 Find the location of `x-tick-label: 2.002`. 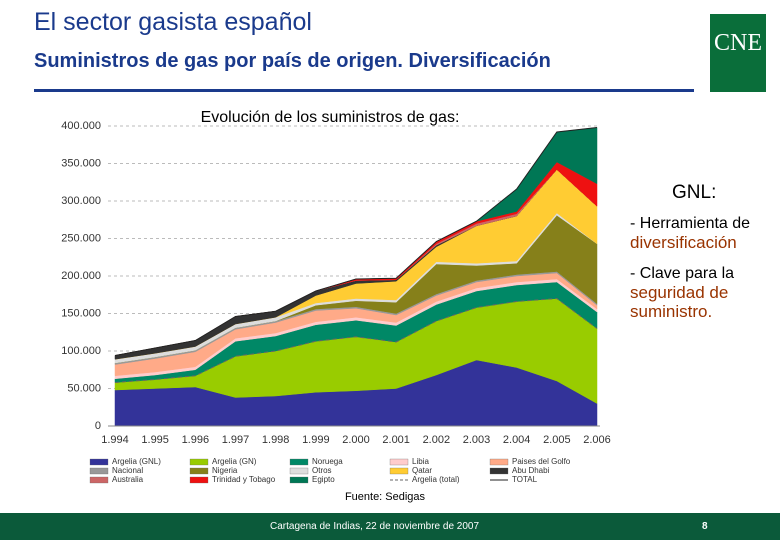

x-tick-label: 2.002 is located at coordinates (437, 440).